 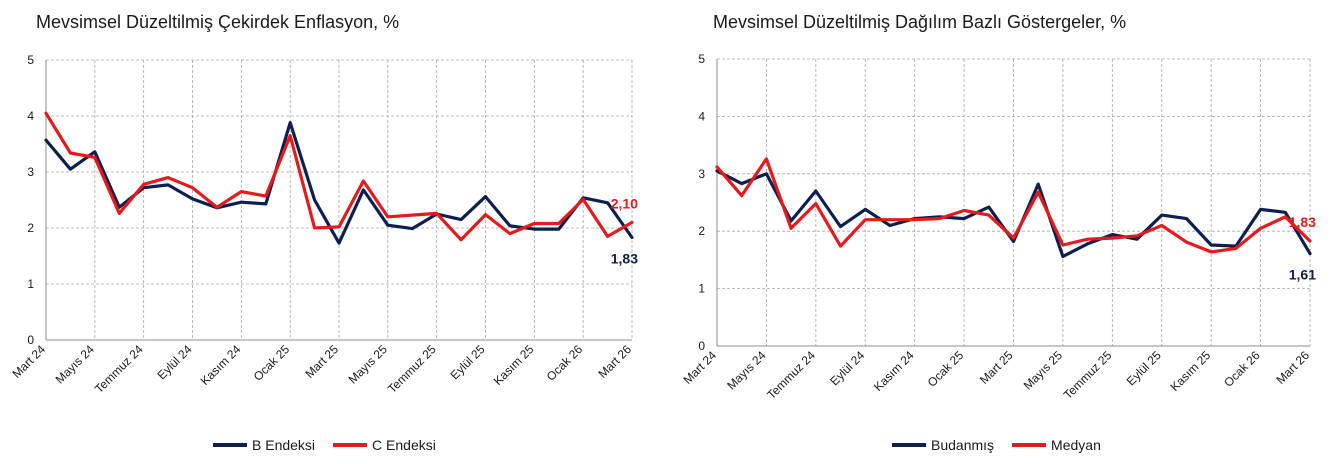 I want to click on series-line-c-endeksi, so click(x=339, y=176).